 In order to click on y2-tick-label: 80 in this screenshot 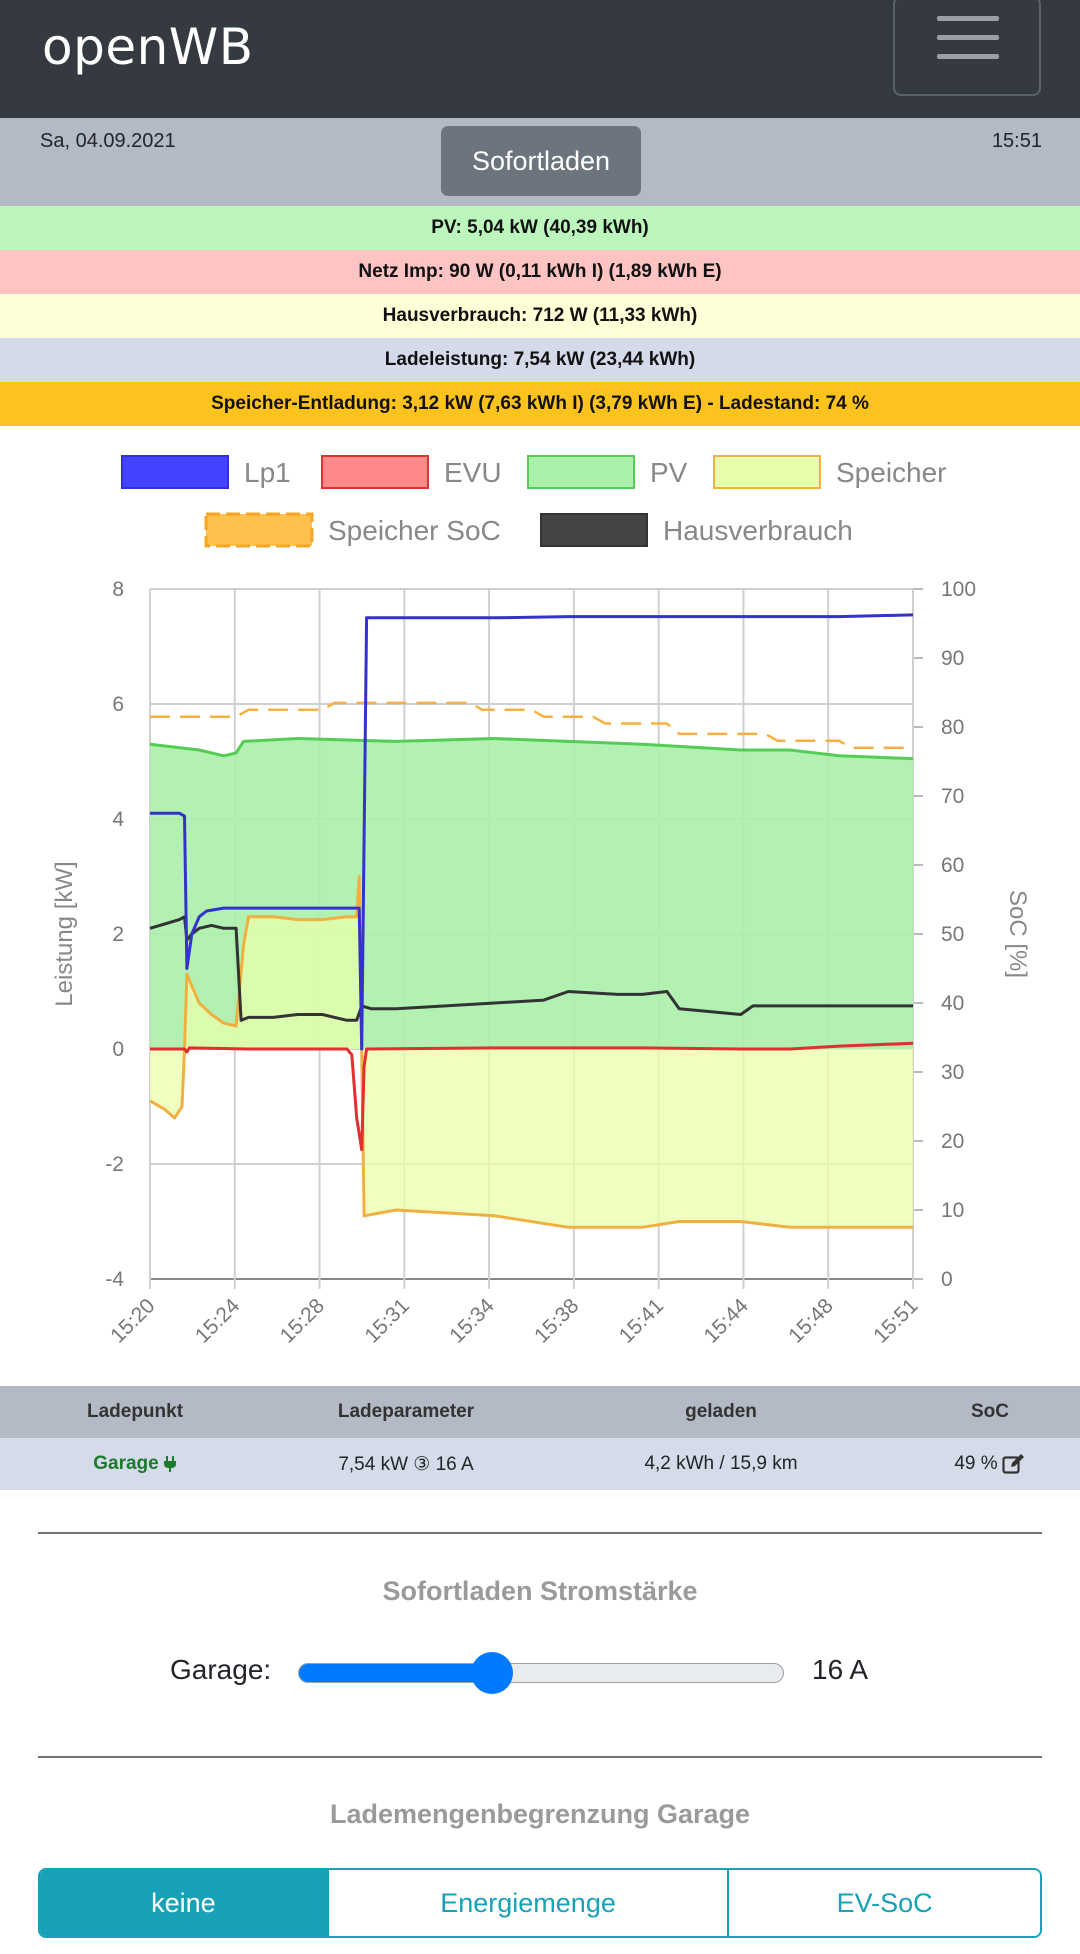, I will do `click(952, 727)`.